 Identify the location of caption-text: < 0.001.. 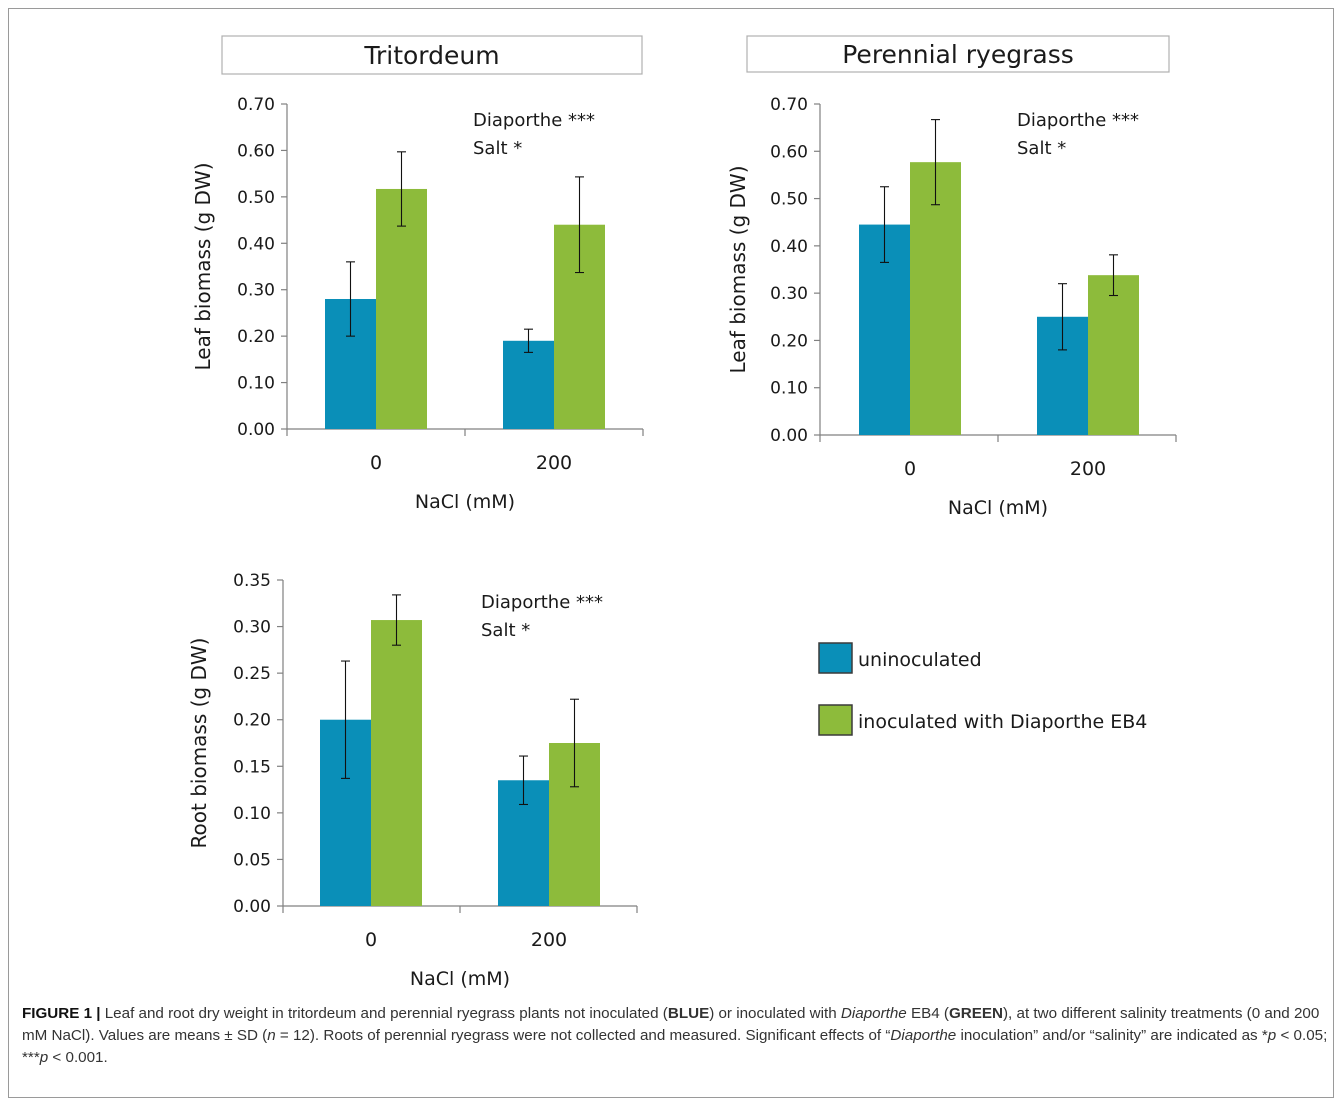
(78, 1057).